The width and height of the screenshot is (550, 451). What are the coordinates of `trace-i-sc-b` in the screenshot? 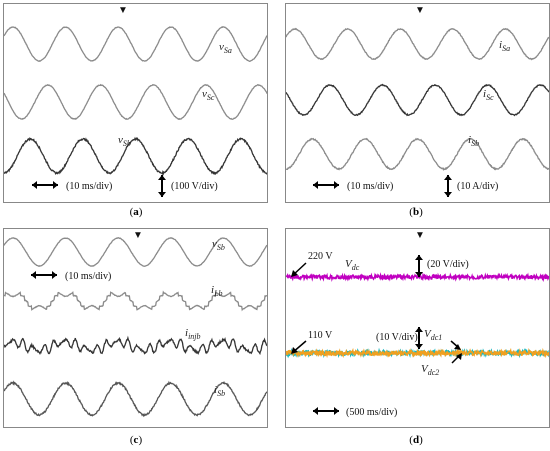 It's located at (417, 100).